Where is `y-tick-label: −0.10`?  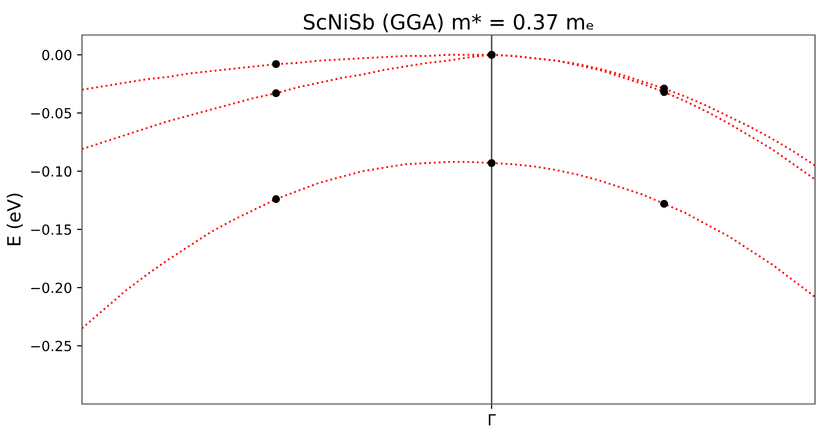 y-tick-label: −0.10 is located at coordinates (51, 171).